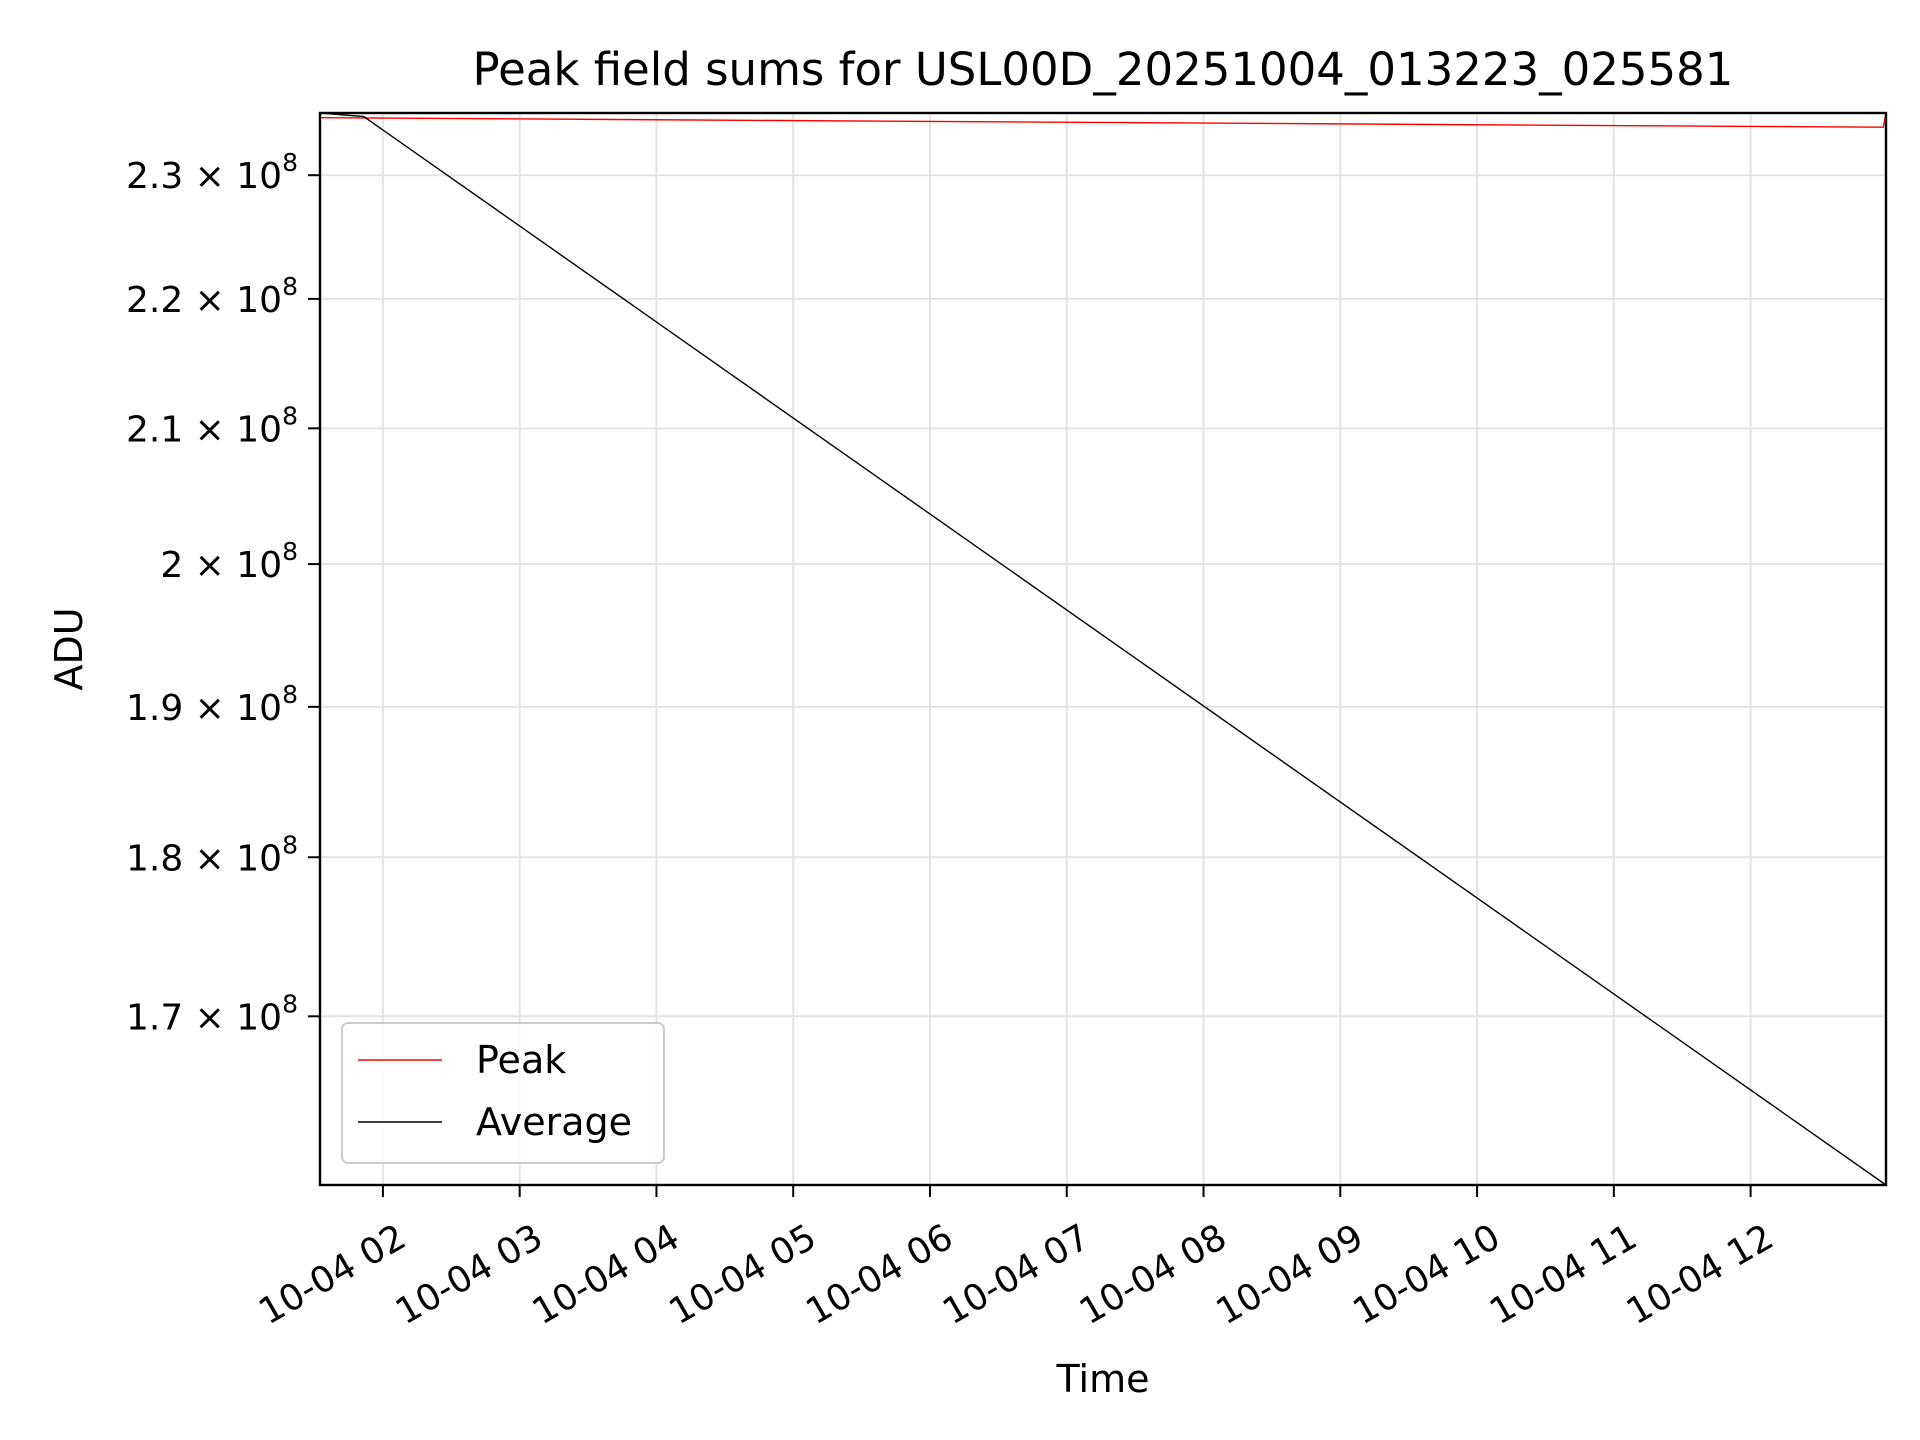 The height and width of the screenshot is (1440, 1920). I want to click on y-tick-mantissa: 2.2 × 10, so click(204, 300).